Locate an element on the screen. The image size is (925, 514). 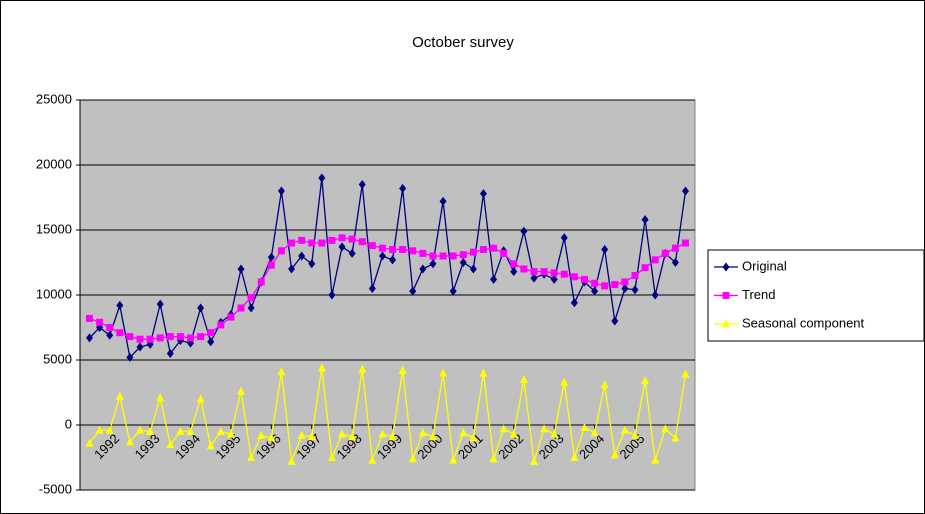
legend-box is located at coordinates (816, 295).